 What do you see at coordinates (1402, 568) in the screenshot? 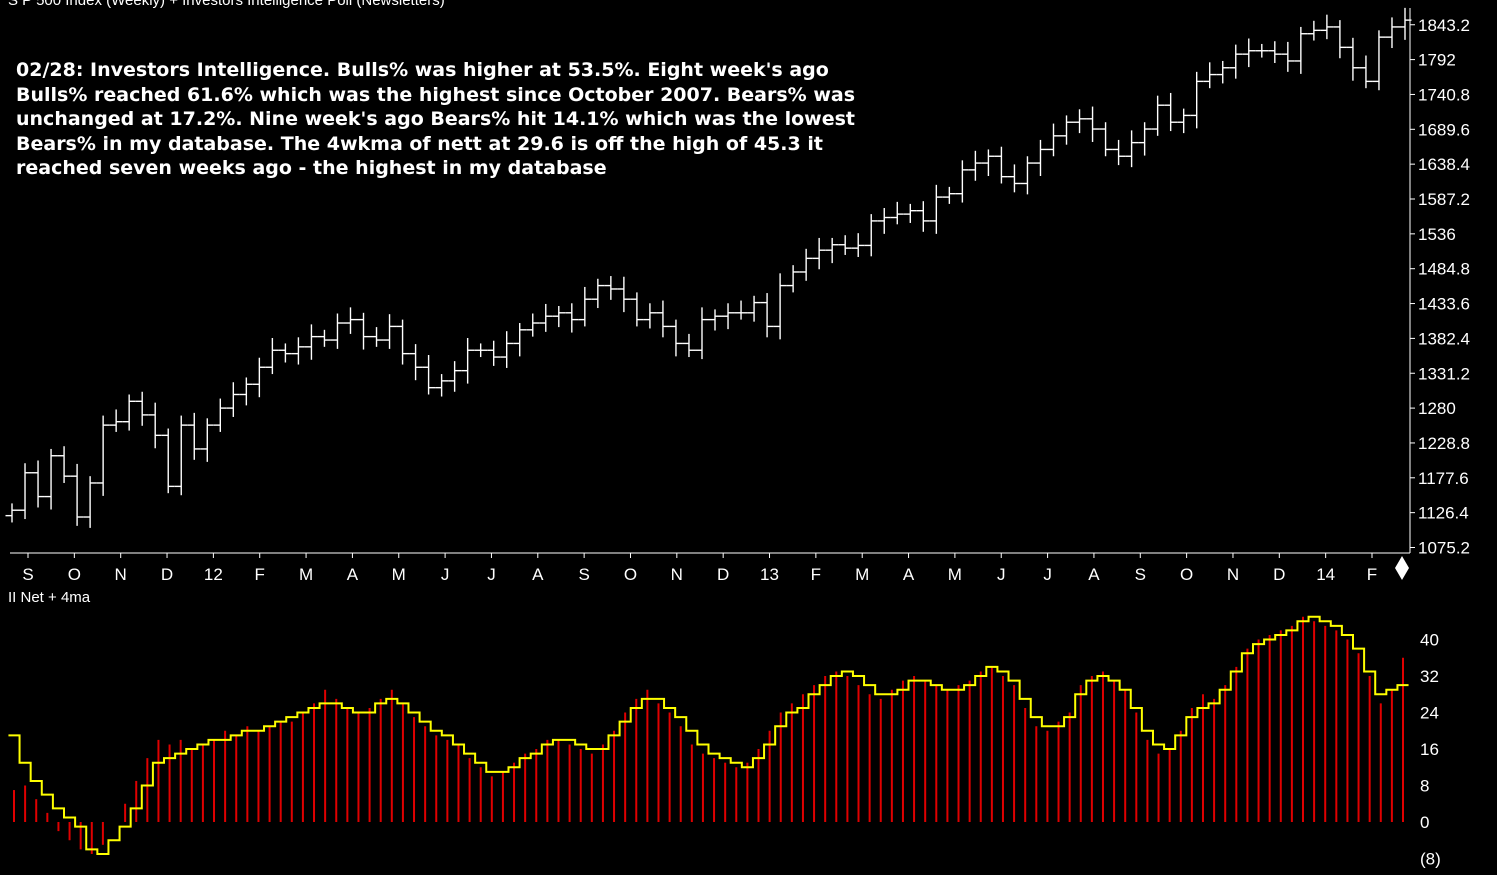
I see `current-bar-marker-icon` at bounding box center [1402, 568].